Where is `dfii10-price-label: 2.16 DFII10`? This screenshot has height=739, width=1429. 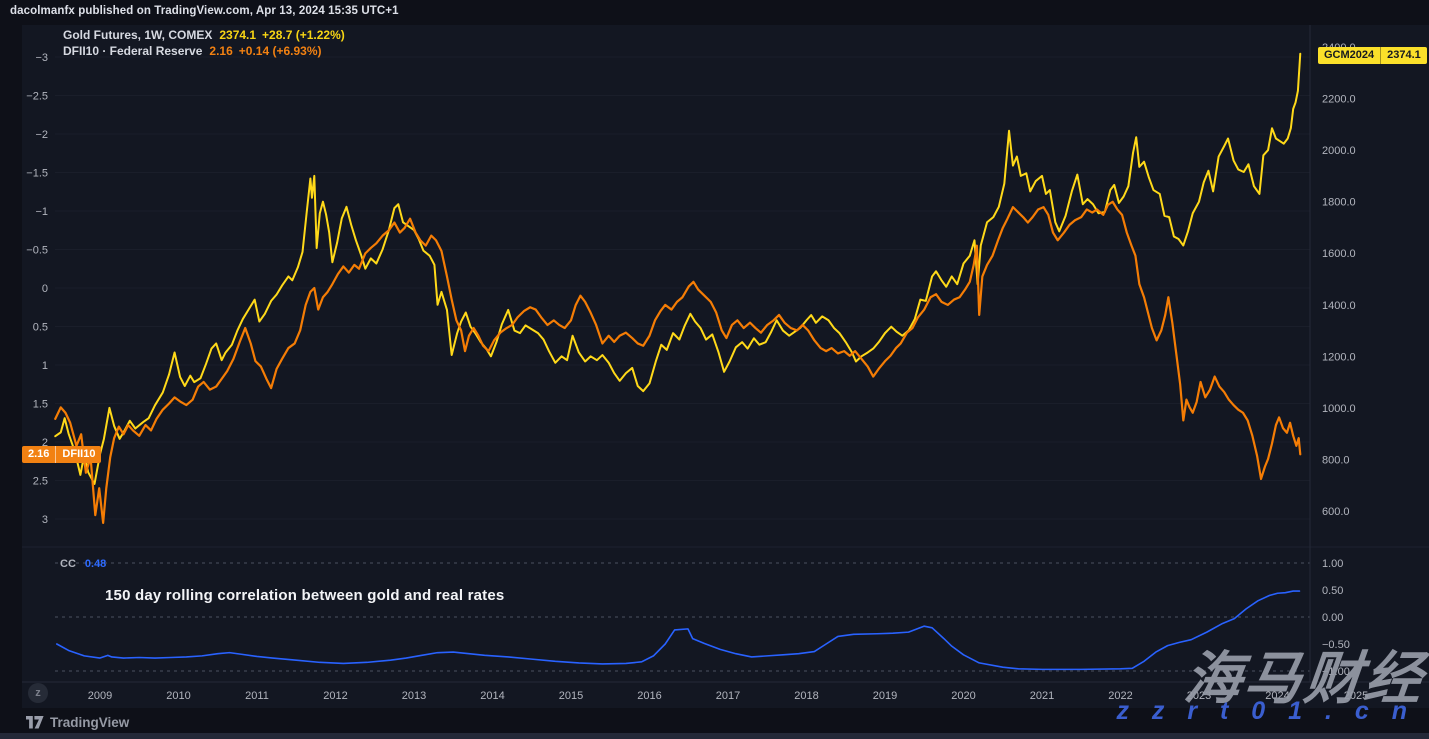
dfii10-price-label: 2.16 DFII10 is located at coordinates (62, 454).